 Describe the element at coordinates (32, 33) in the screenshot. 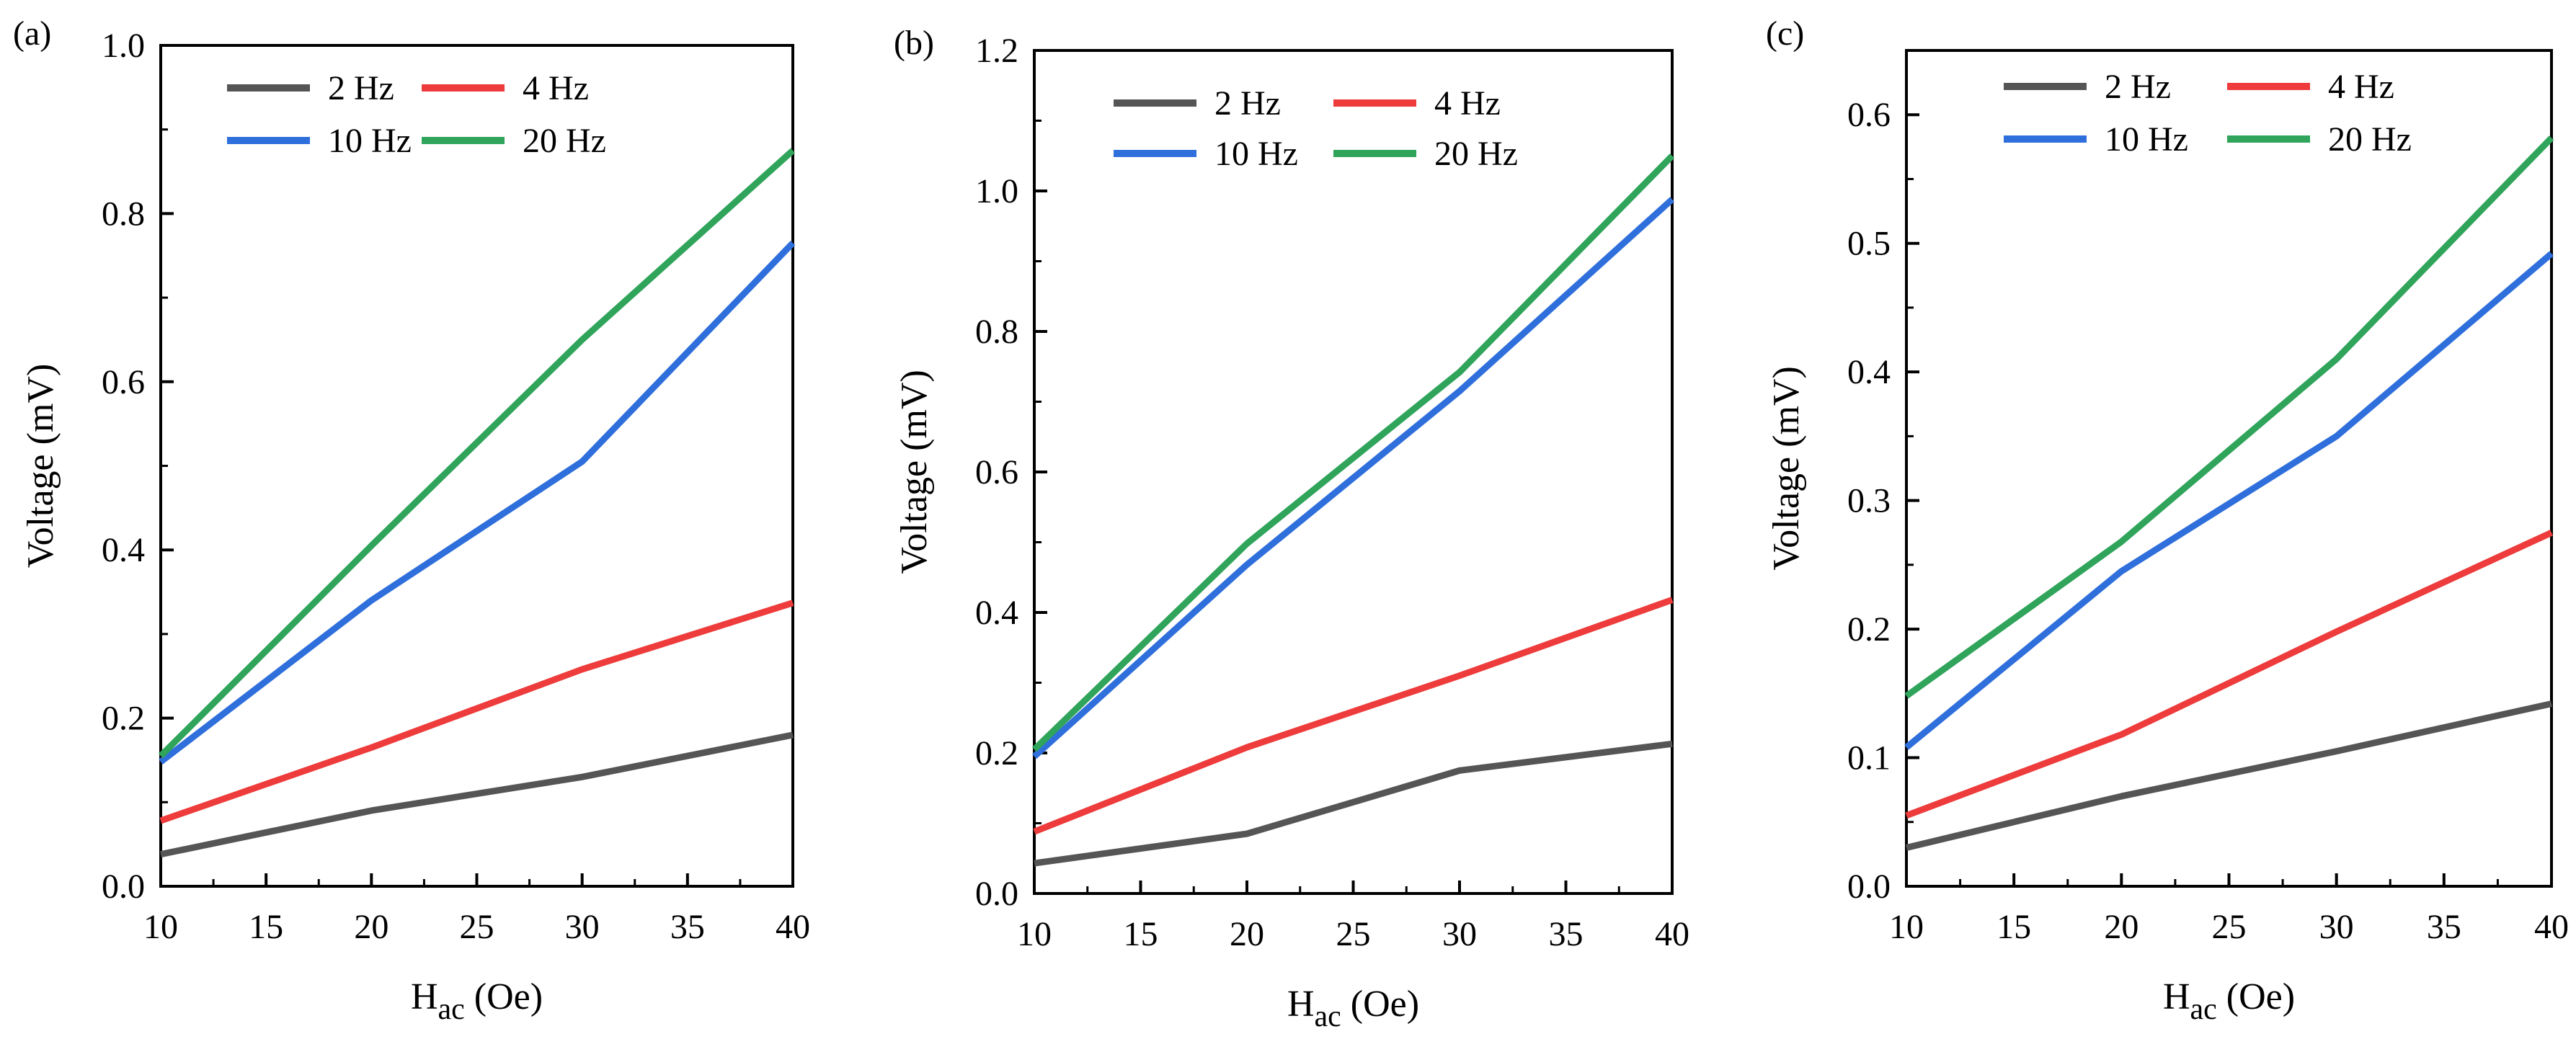

I see `panel-label: (a)` at that location.